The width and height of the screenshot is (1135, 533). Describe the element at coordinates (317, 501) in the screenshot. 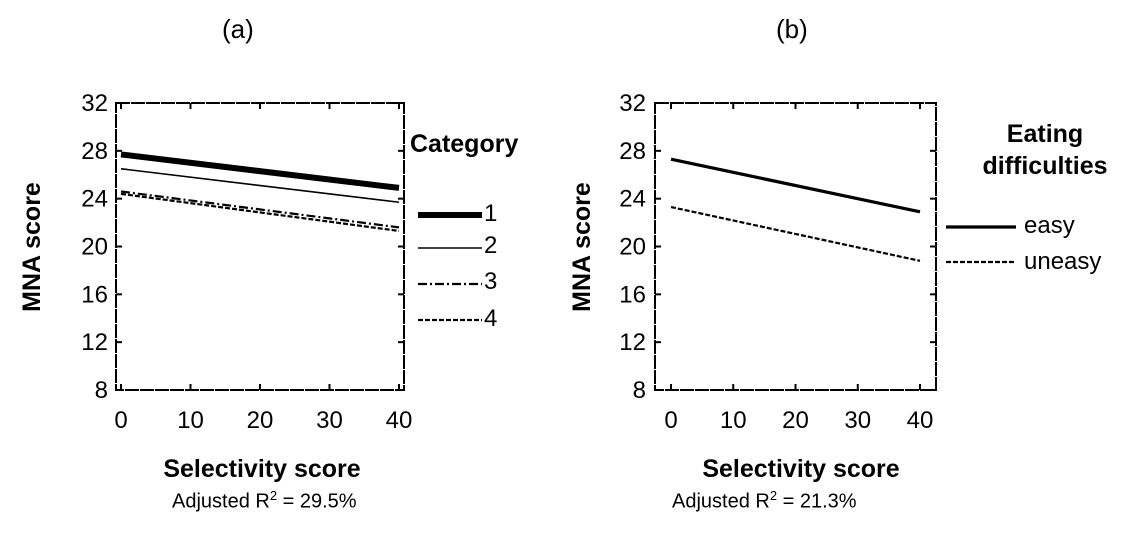

I see `note-a-suffix: = 29.5%` at that location.